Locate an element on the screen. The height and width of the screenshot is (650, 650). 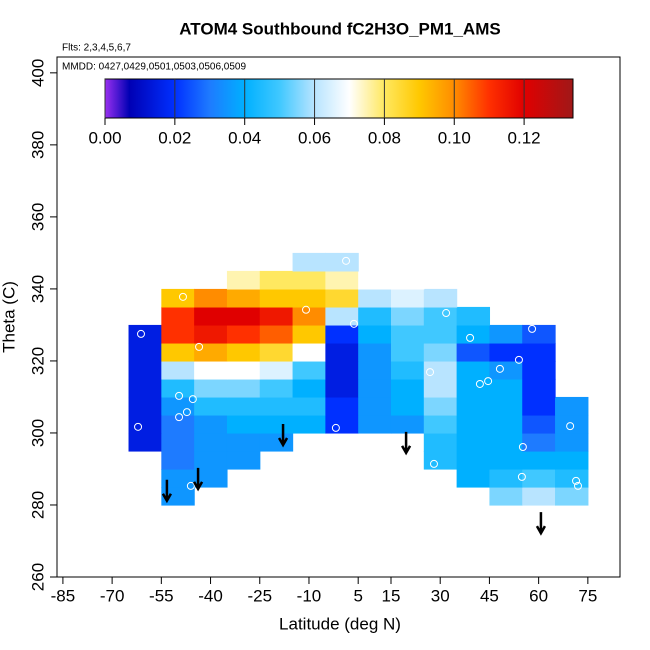
x-tick-label: -70 is located at coordinates (112, 595).